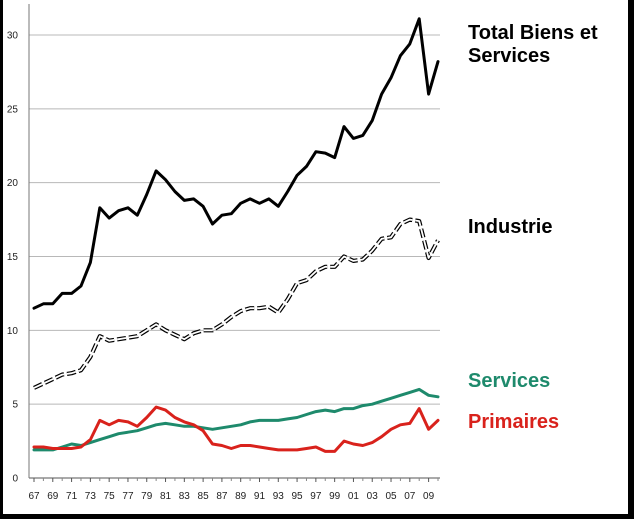 The image size is (634, 519). What do you see at coordinates (15, 479) in the screenshot?
I see `y-tick-label: 0` at bounding box center [15, 479].